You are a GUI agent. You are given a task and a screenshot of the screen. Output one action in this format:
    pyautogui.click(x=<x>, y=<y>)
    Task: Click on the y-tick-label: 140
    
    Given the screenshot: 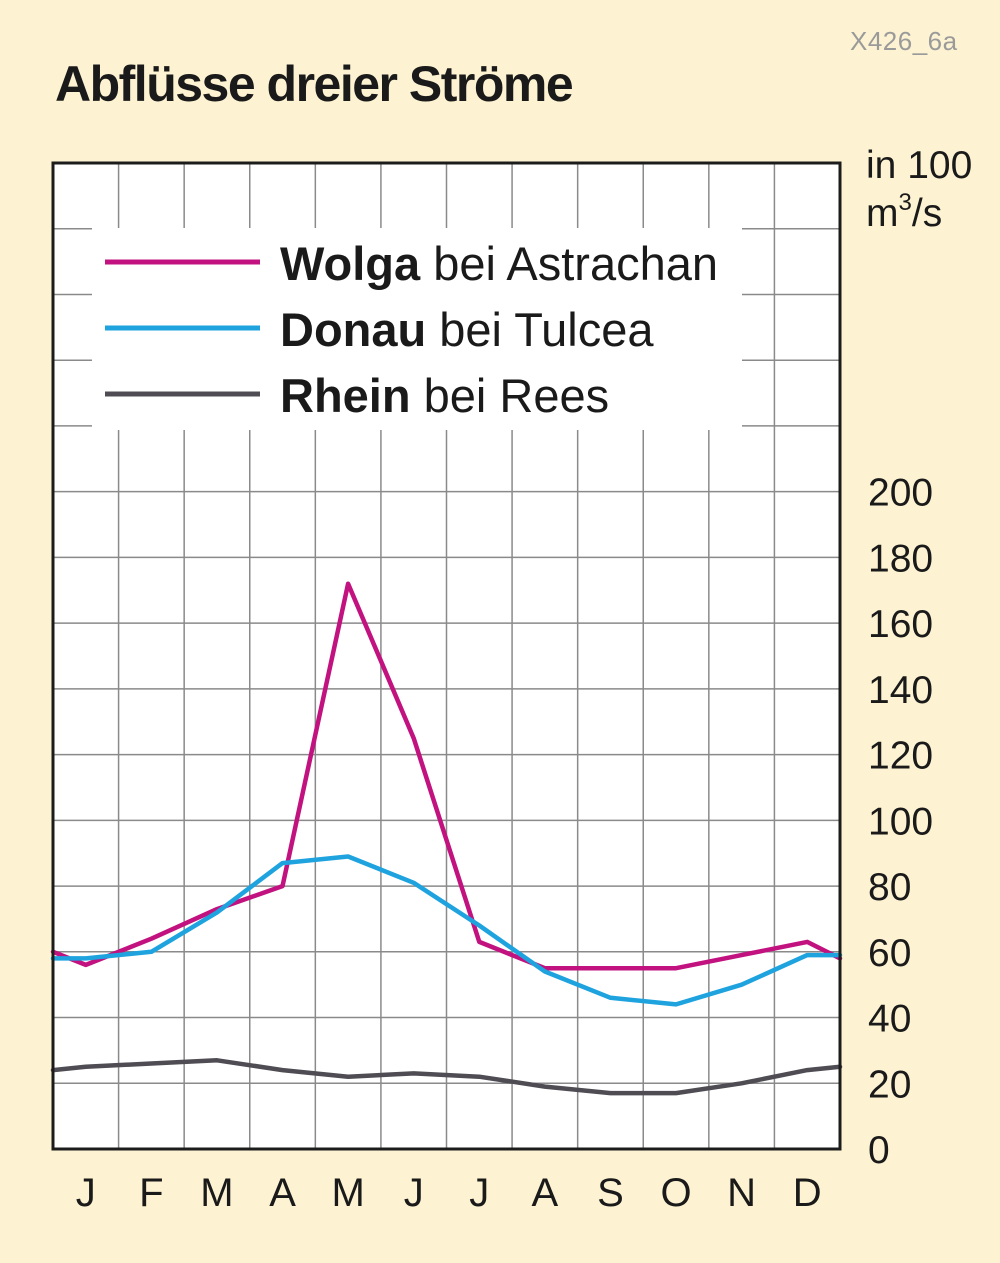 What is the action you would take?
    pyautogui.click(x=900, y=690)
    